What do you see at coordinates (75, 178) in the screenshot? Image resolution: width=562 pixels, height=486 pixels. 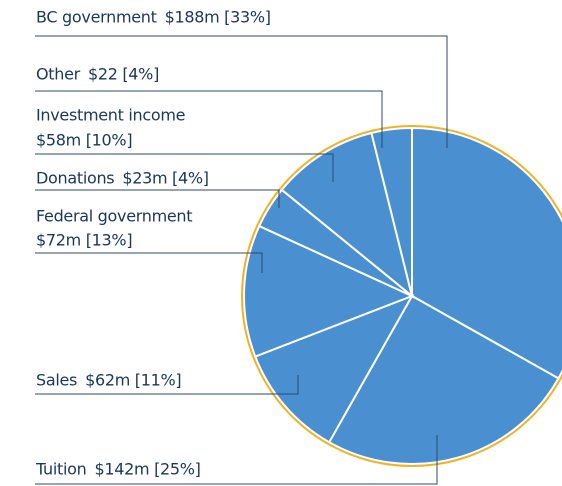 I see `slice-label: Donations` at bounding box center [75, 178].